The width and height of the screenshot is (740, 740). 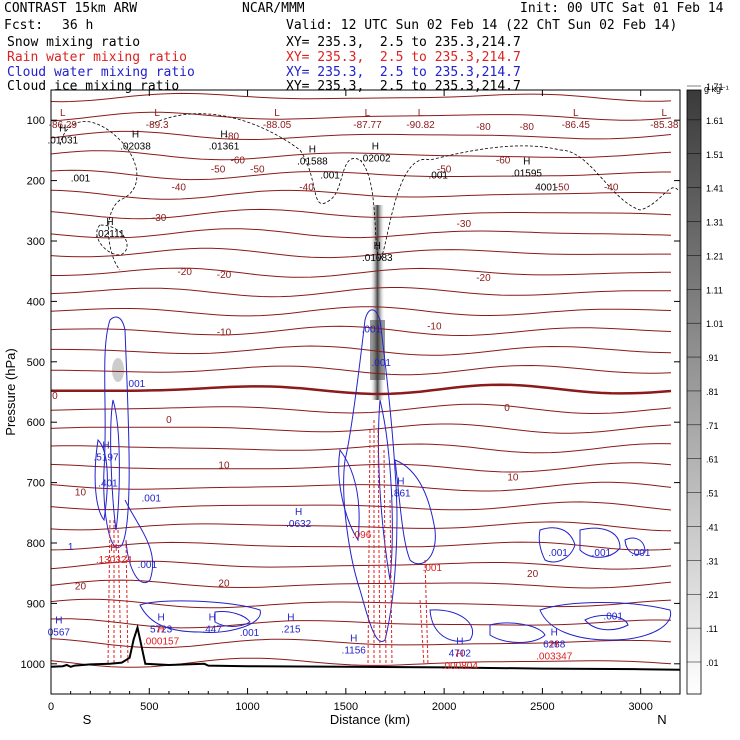 I want to click on y-tick-label: 200, so click(x=36, y=182).